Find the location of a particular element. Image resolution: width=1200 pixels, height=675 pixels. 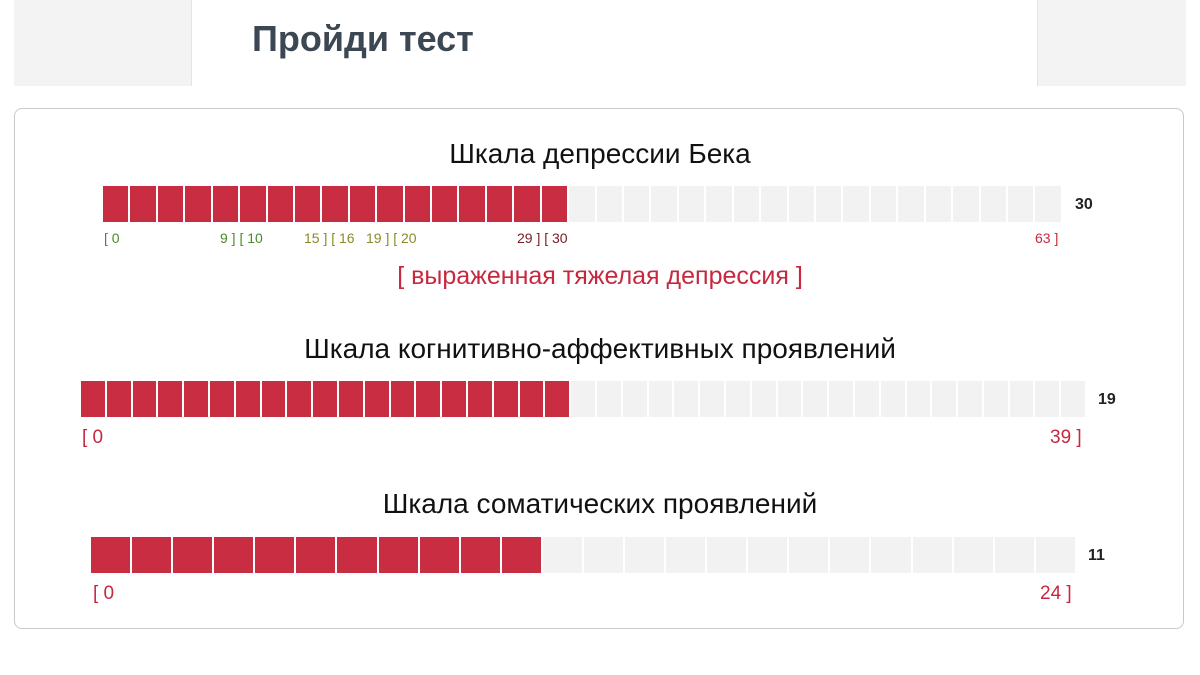

beck-tick-63: 63 ] is located at coordinates (1047, 238).